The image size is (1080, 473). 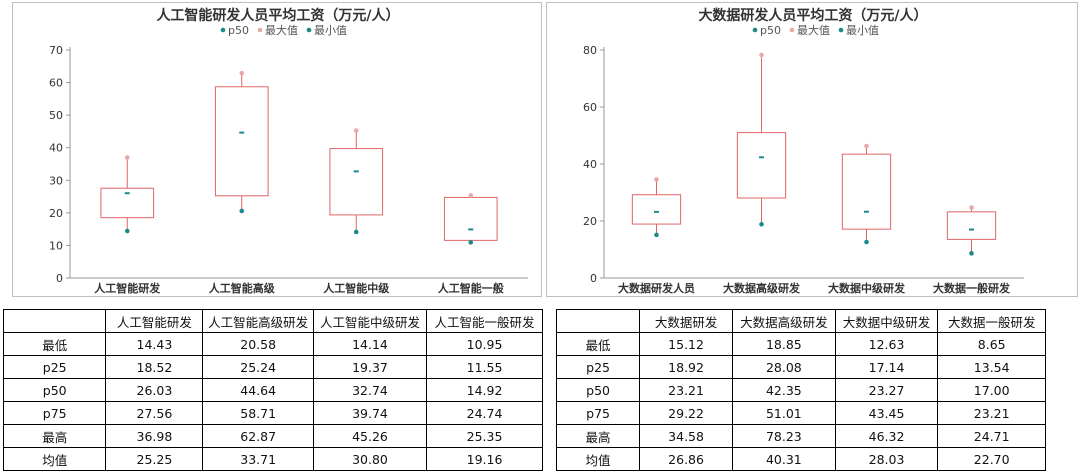 What do you see at coordinates (258, 321) in the screenshot?
I see `table-header-cell: 人工智能高级研发` at bounding box center [258, 321].